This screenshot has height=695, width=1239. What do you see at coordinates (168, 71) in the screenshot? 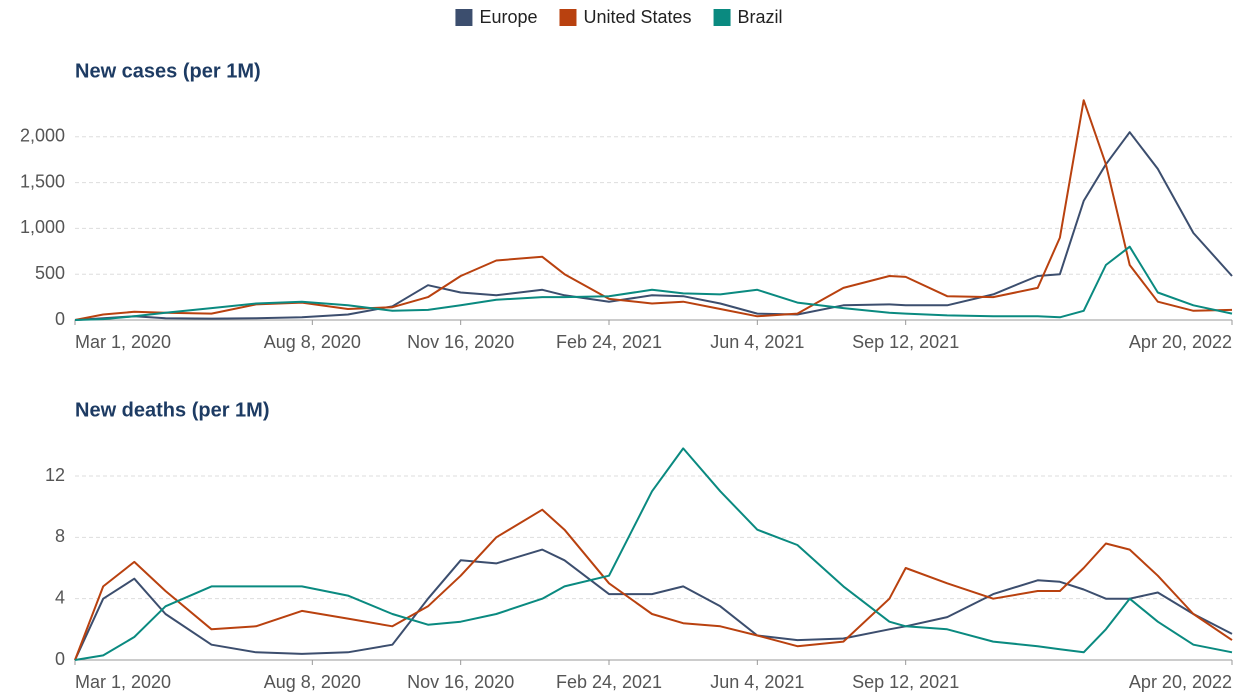
I see `chart-title: New cases (per 1M)` at bounding box center [168, 71].